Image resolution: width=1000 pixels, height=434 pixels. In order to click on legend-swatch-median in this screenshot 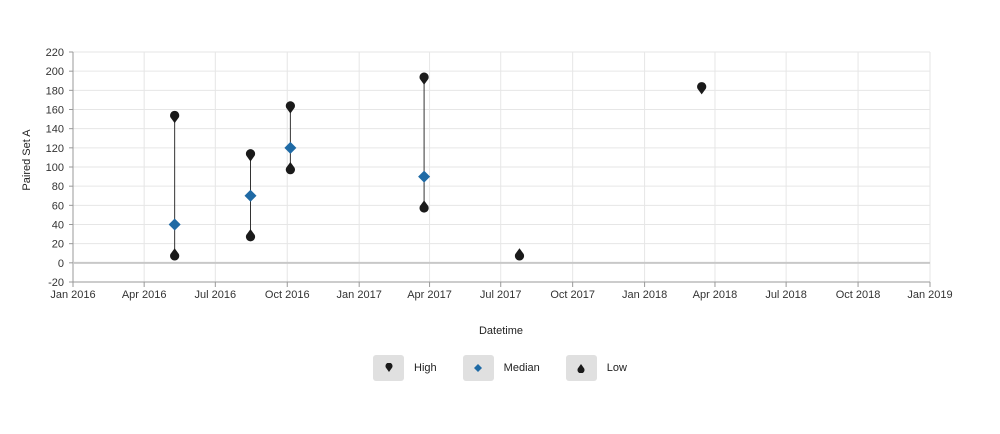, I will do `click(478, 368)`.